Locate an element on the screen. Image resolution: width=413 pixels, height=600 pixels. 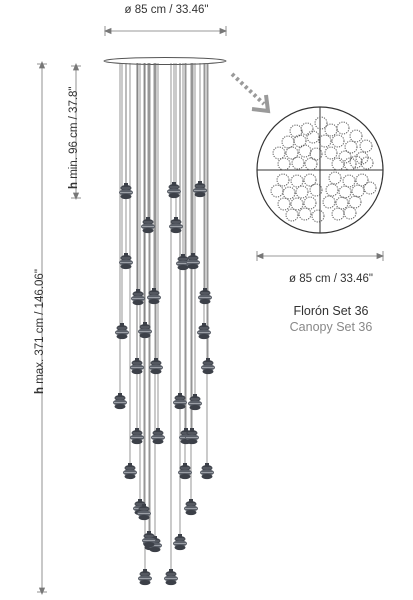
top-width-dimension is located at coordinates (165, 31).